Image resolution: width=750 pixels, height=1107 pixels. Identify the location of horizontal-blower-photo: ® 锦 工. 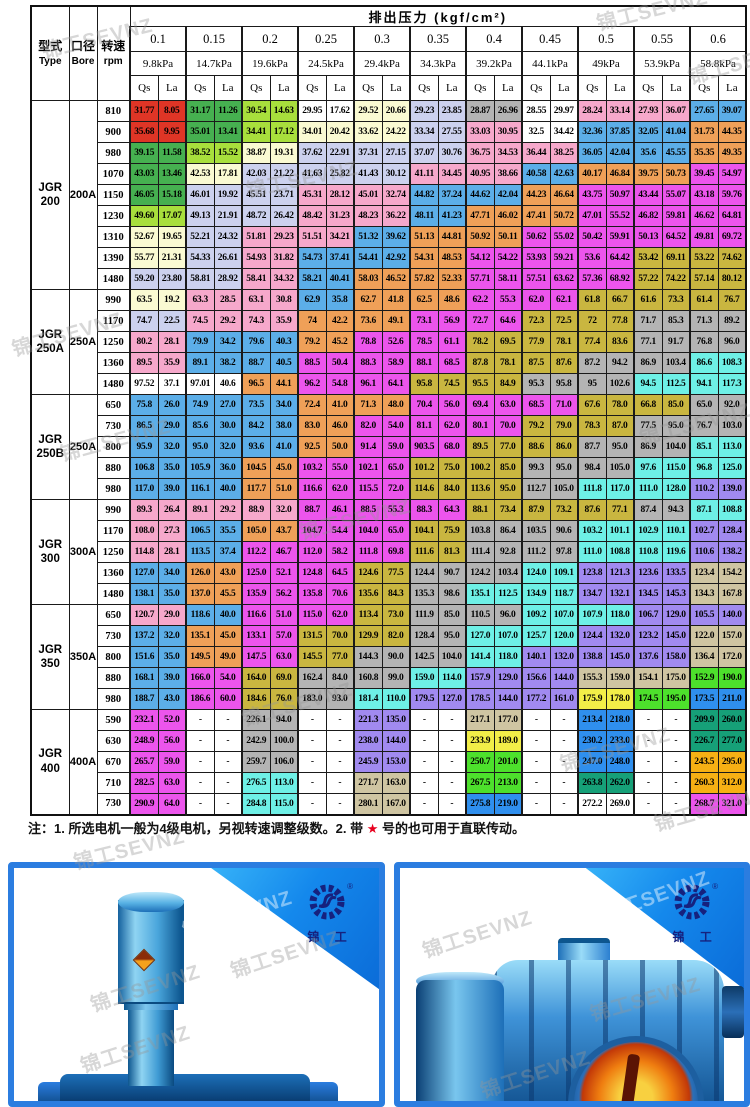
(572, 984).